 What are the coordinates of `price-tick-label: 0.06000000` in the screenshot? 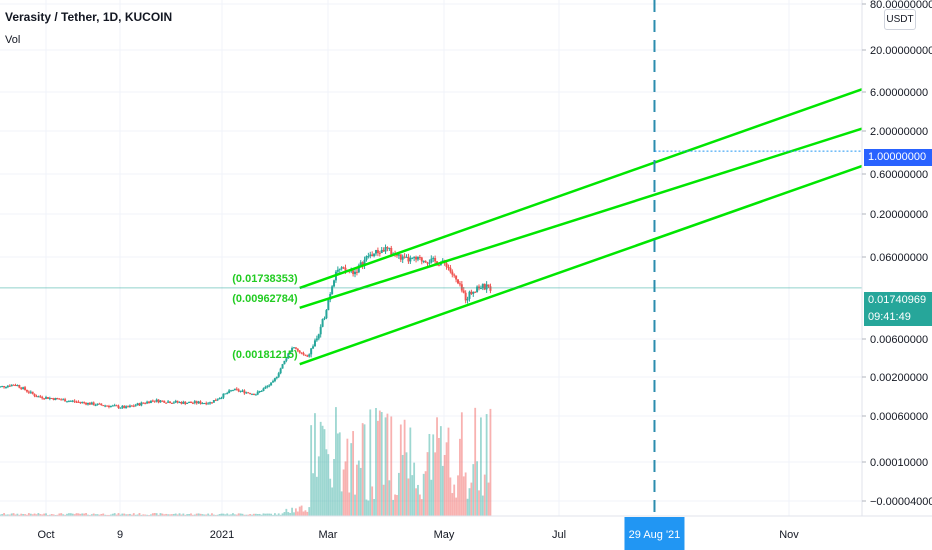 It's located at (899, 258).